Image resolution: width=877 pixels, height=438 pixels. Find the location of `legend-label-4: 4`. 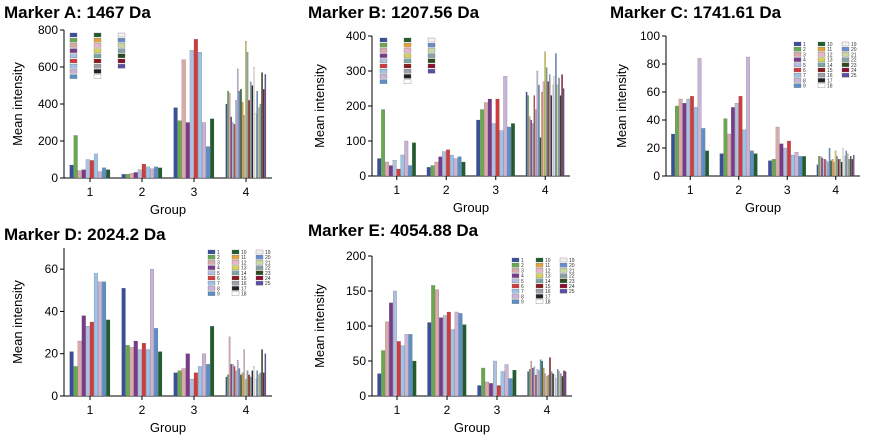

legend-label-4: 4 is located at coordinates (218, 269).